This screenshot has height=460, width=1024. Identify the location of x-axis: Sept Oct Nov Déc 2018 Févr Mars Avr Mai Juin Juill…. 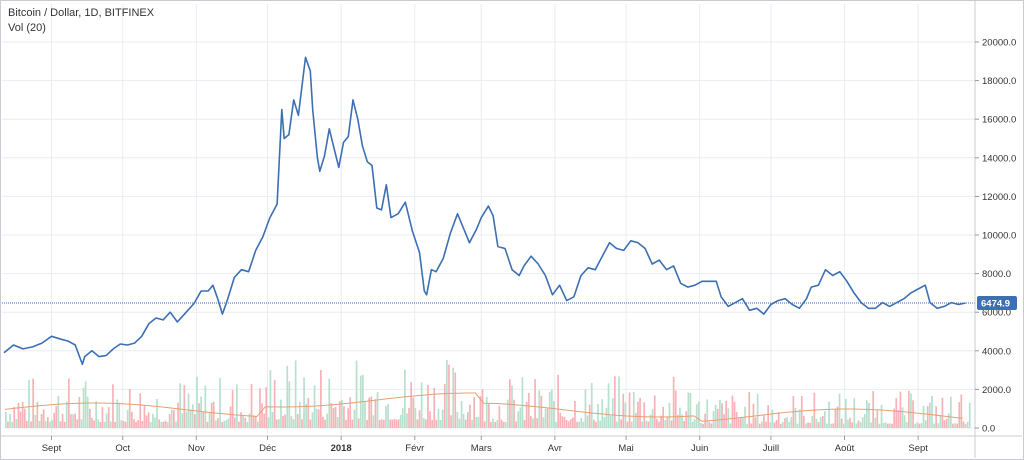
(511, 444).